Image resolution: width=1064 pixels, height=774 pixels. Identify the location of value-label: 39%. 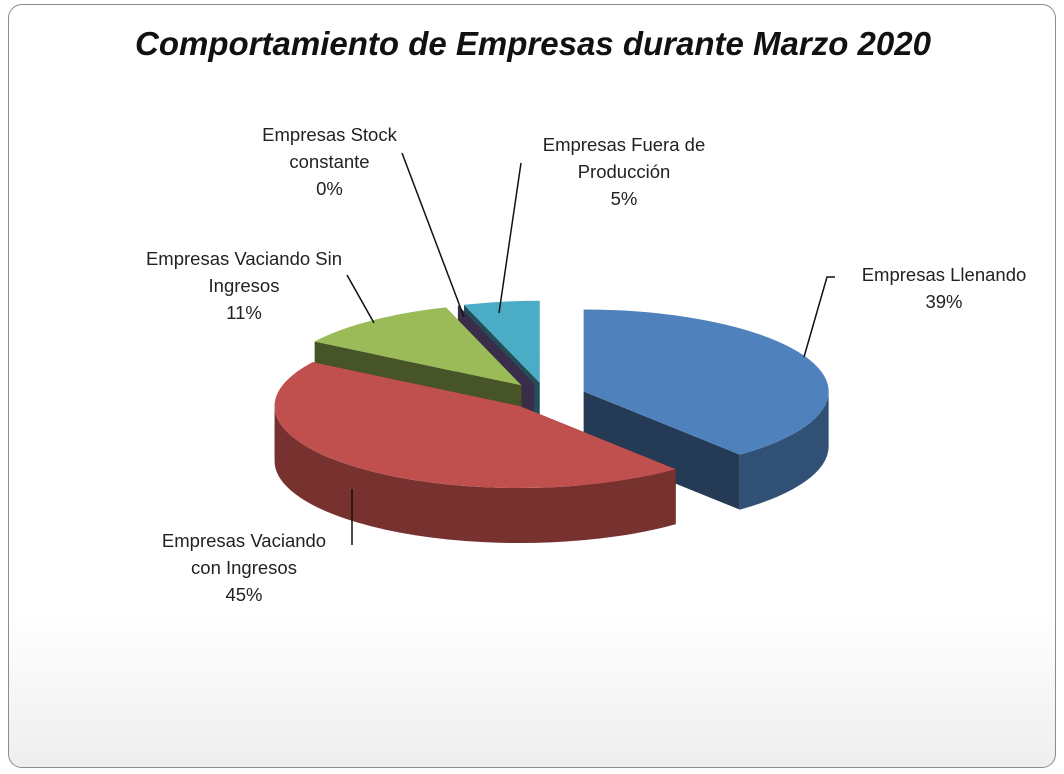
(944, 301).